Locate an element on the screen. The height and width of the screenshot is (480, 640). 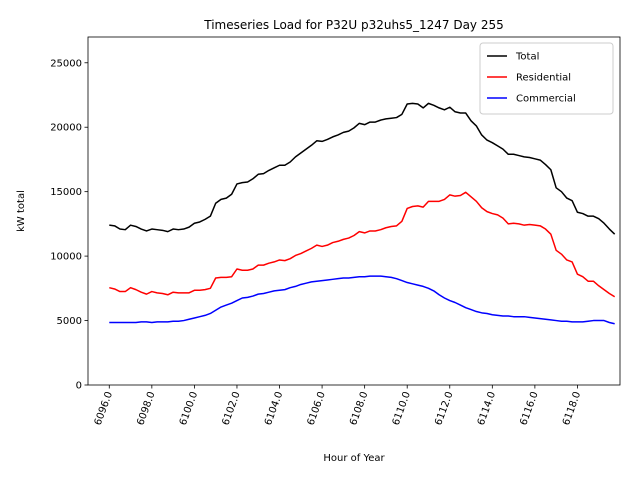
y-axis-label: kW total is located at coordinates (21, 211).